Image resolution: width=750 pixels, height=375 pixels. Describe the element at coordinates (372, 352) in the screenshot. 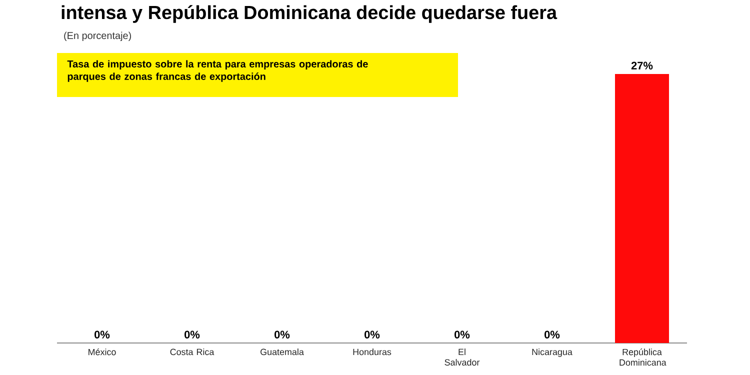

I see `x-tick-label: Honduras` at that location.